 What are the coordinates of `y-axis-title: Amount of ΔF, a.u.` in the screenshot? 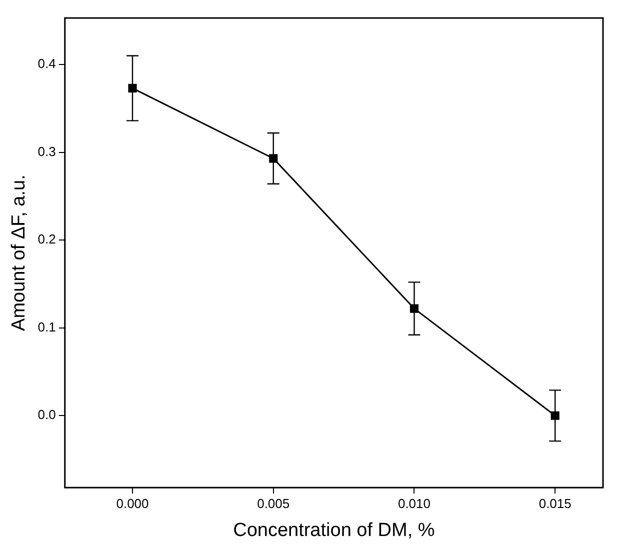 It's located at (19, 252).